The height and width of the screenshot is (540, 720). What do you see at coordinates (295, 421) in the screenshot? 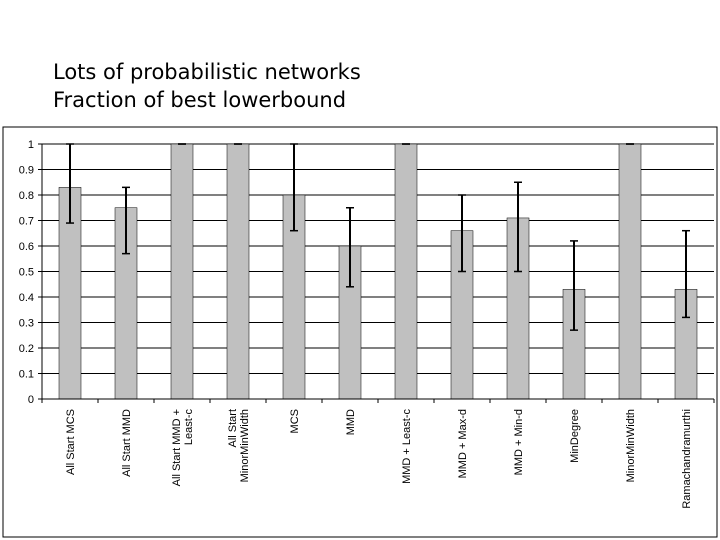
I see `x-tick-label: MCS` at bounding box center [295, 421].